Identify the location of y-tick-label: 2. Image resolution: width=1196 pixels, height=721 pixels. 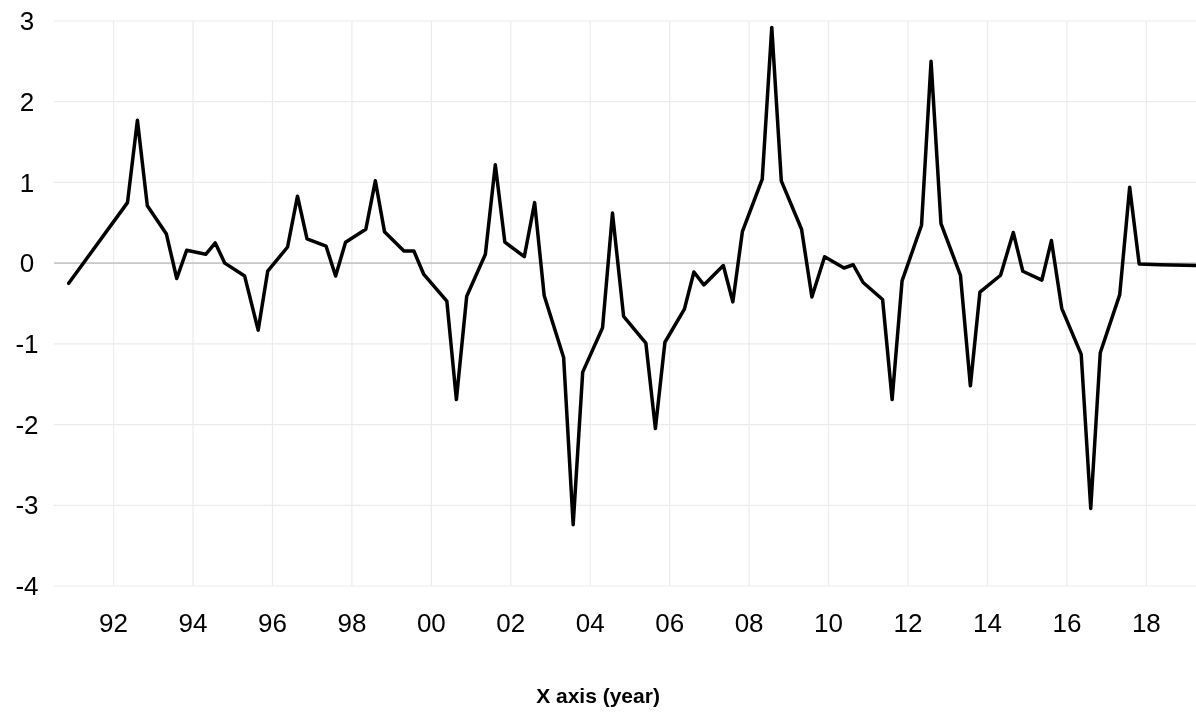
(27, 101).